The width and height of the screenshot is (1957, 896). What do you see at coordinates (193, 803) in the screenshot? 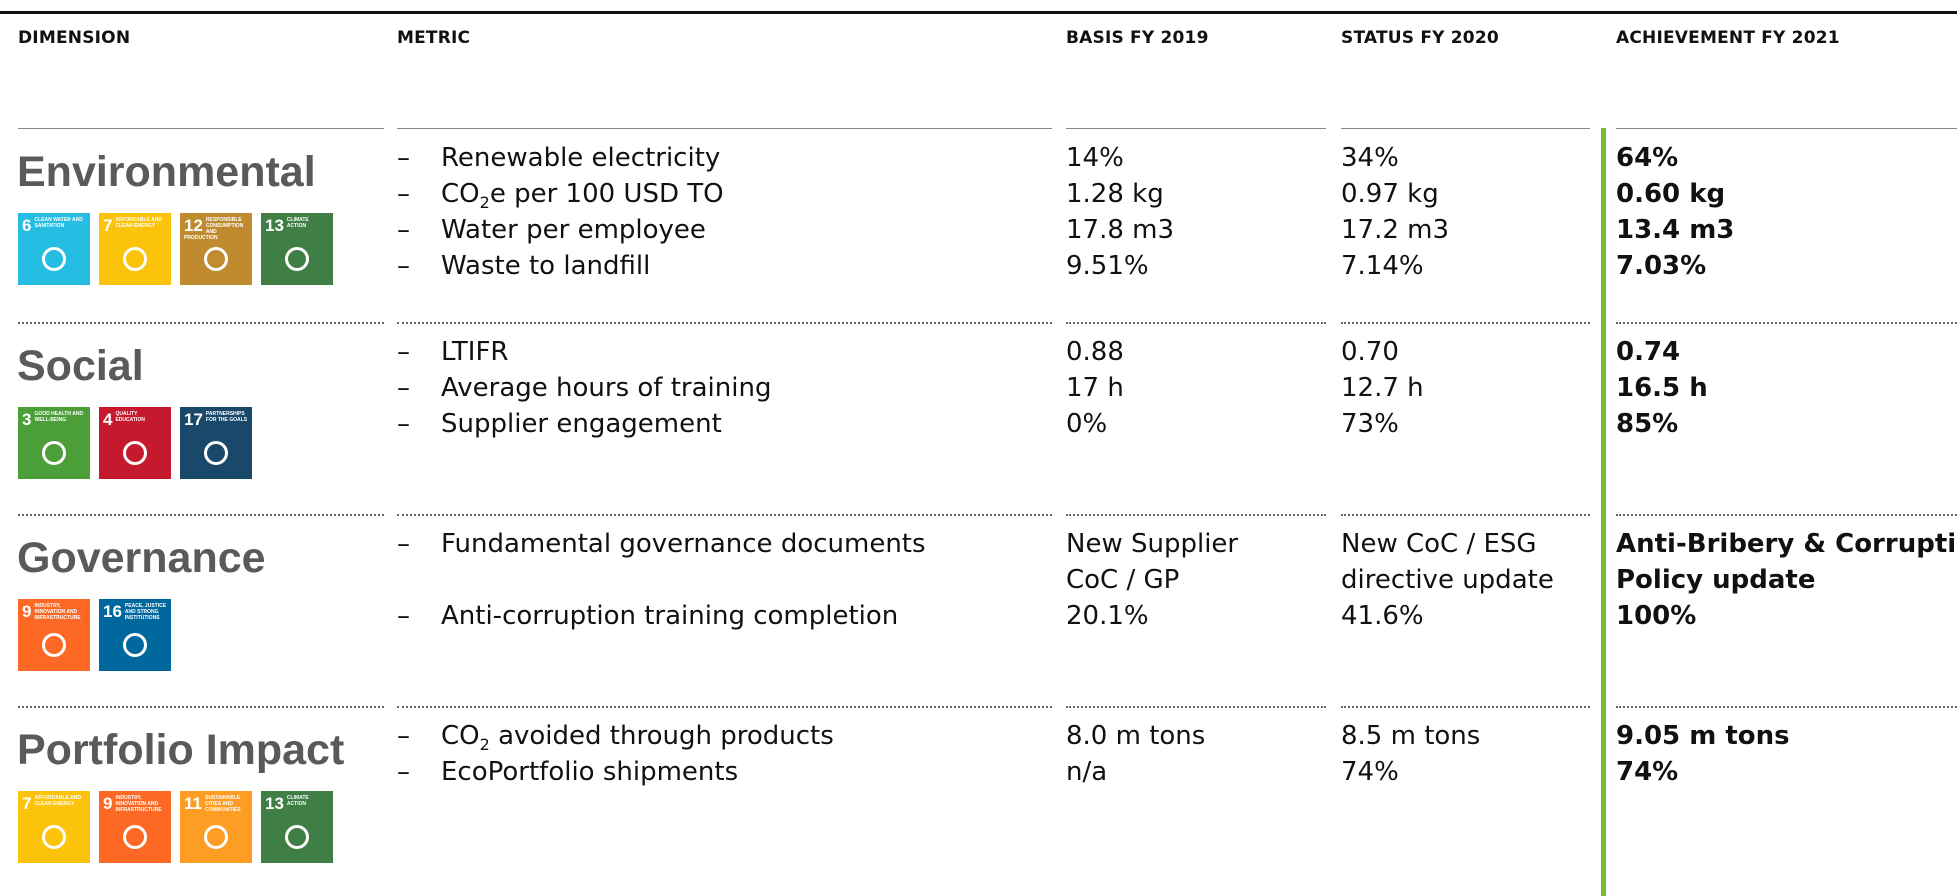
I see `sdg-number: 11` at bounding box center [193, 803].